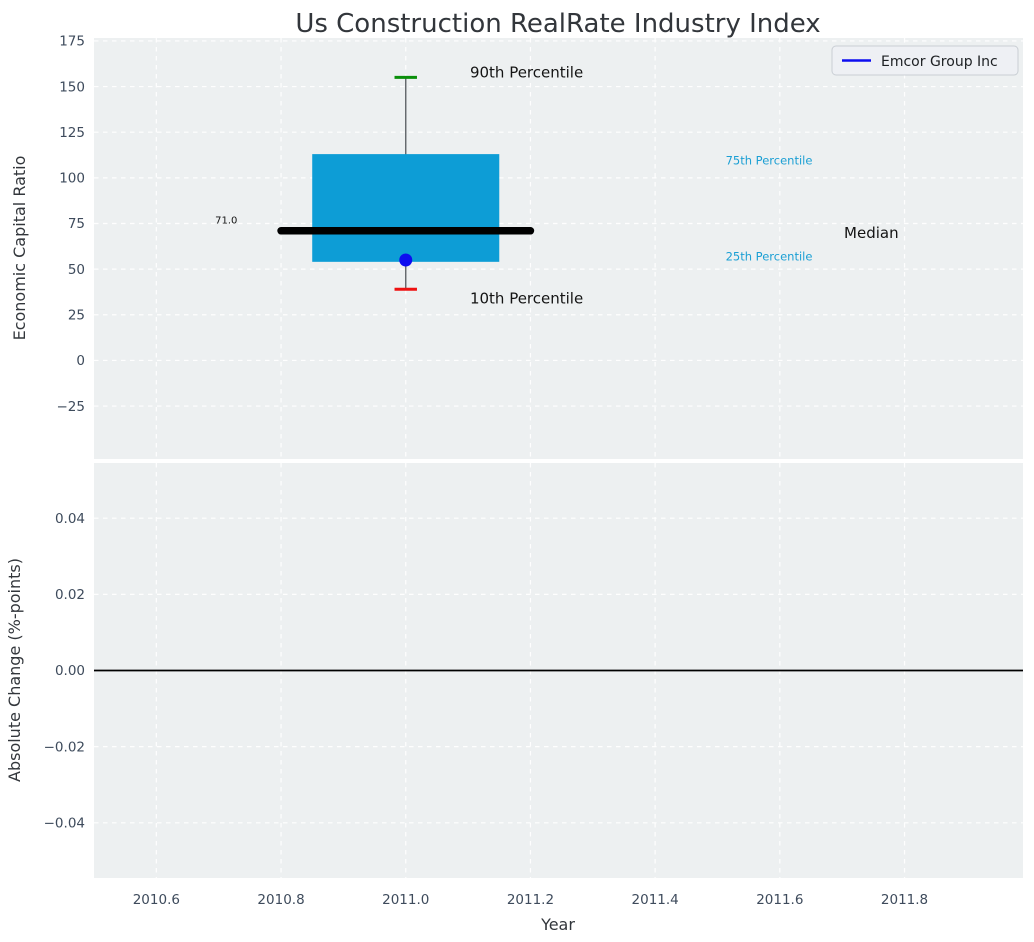  Describe the element at coordinates (72, 133) in the screenshot. I see `y-tick-label: 125` at that location.